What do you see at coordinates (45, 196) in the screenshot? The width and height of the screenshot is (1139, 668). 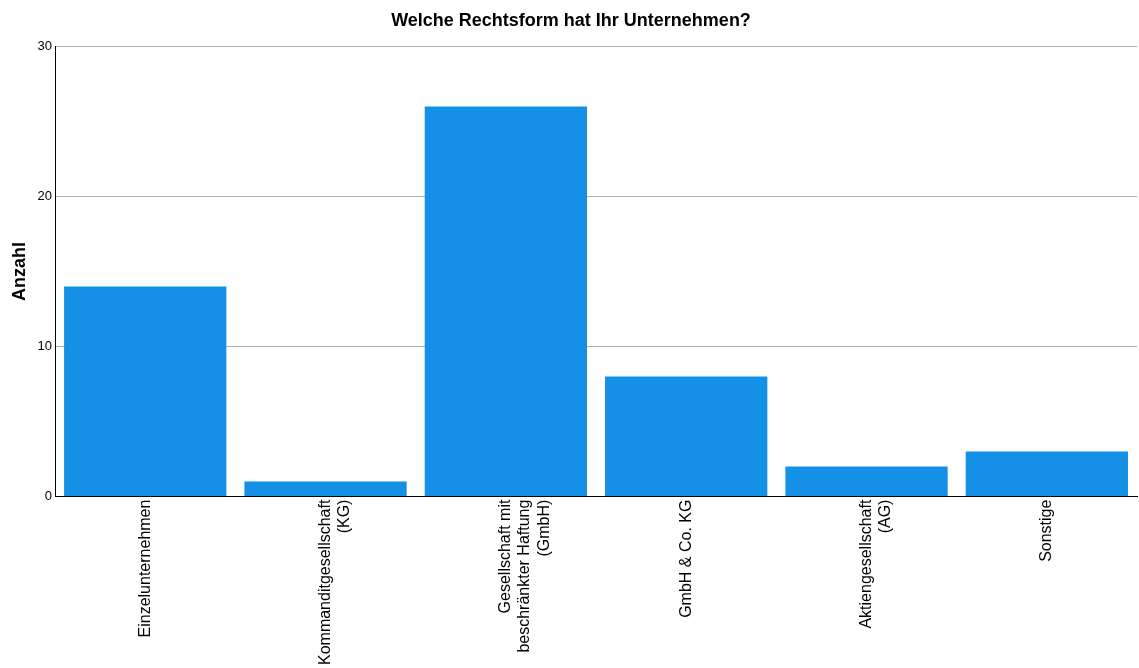 I see `y-tick-label: 20` at bounding box center [45, 196].